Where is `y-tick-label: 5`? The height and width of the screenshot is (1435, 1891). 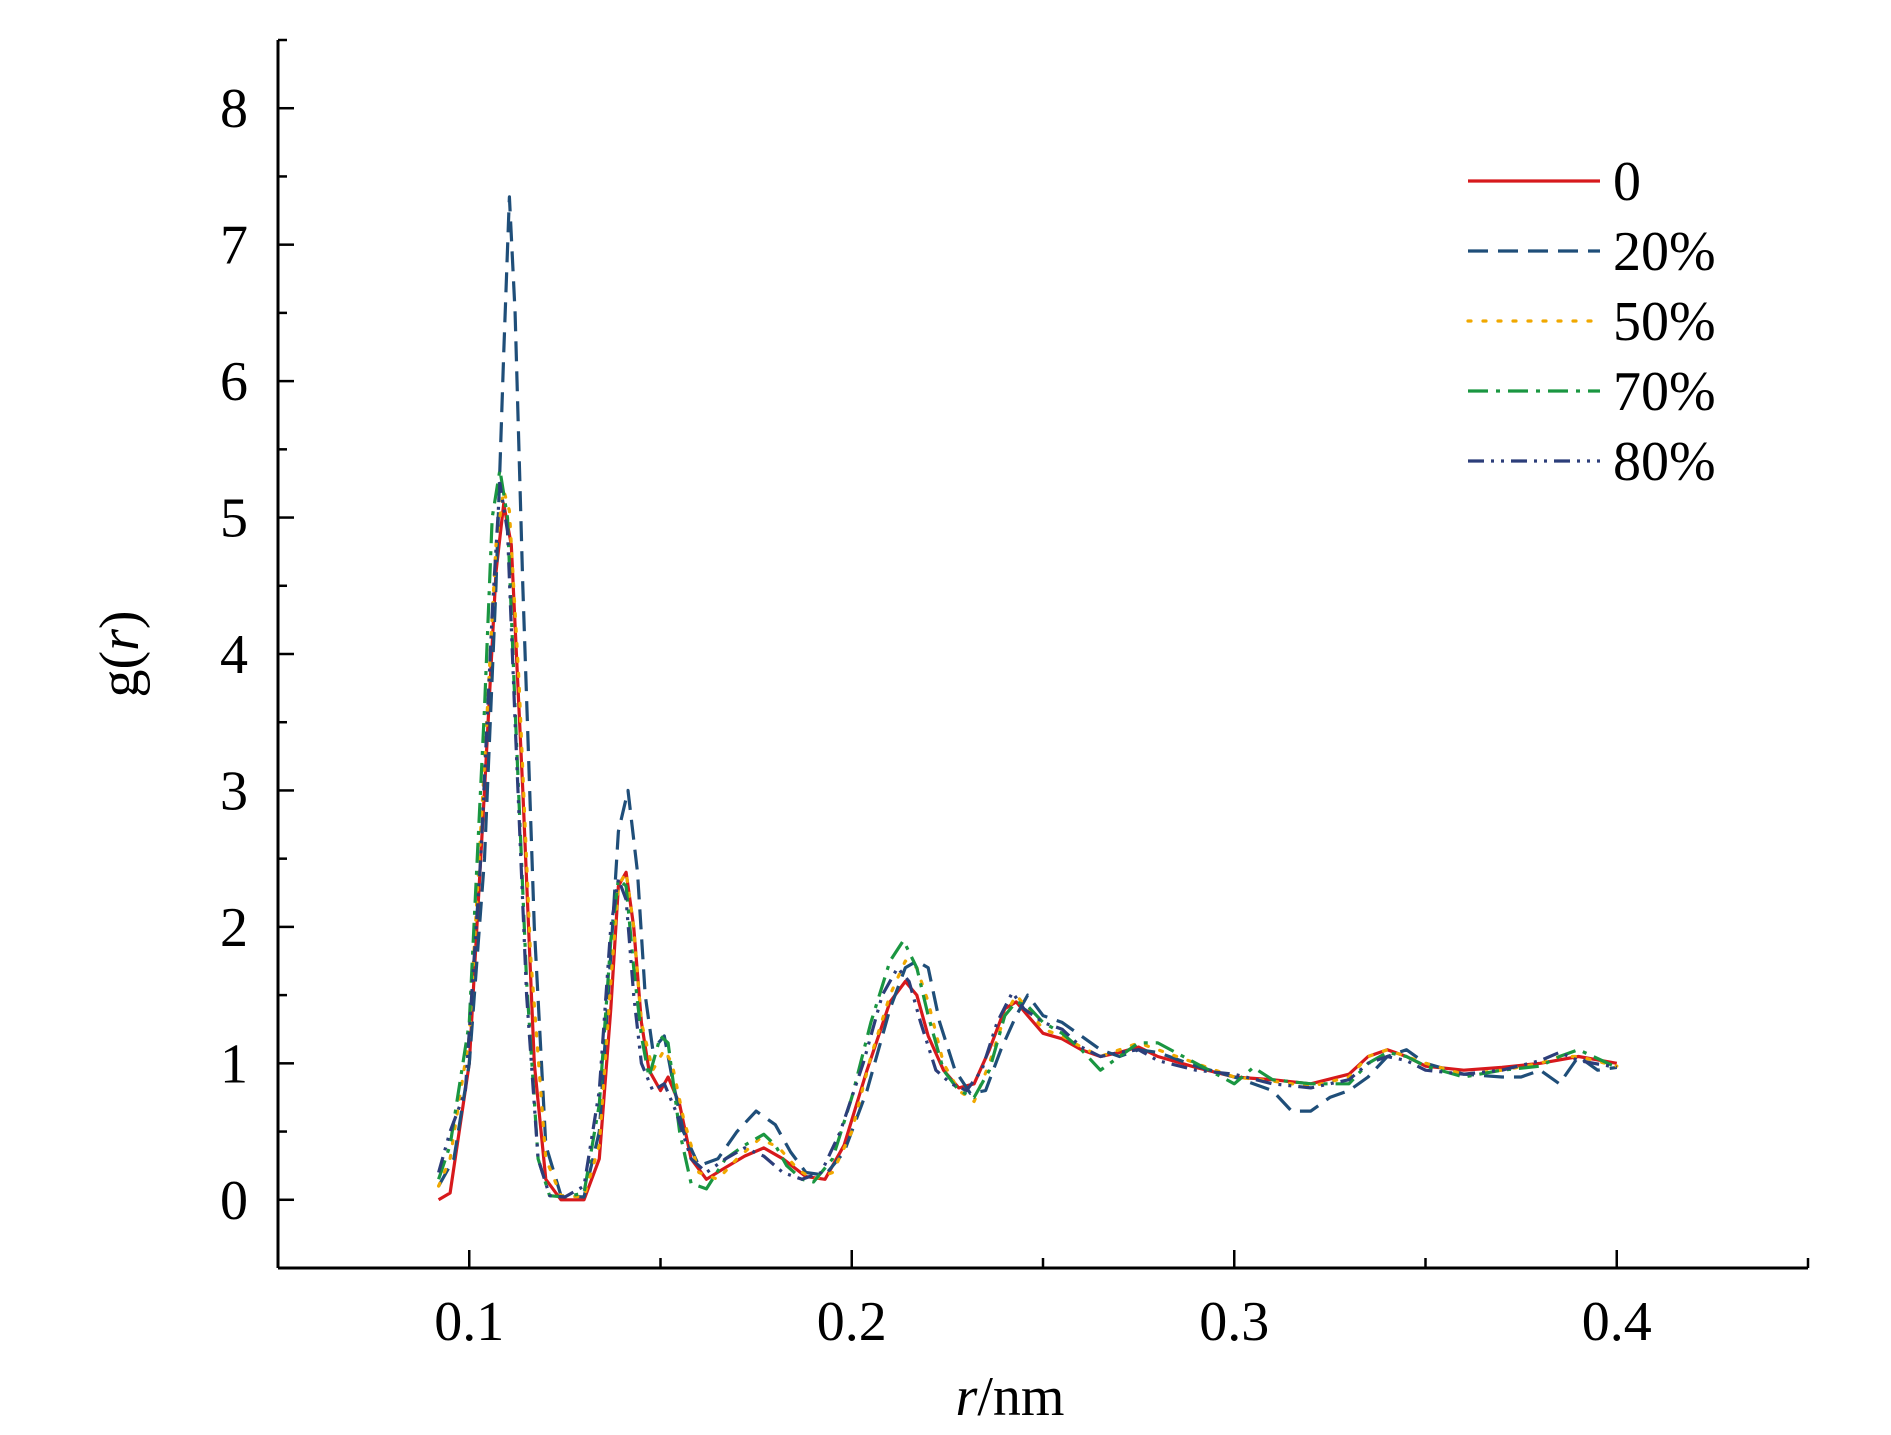 y-tick-label: 5 is located at coordinates (234, 519).